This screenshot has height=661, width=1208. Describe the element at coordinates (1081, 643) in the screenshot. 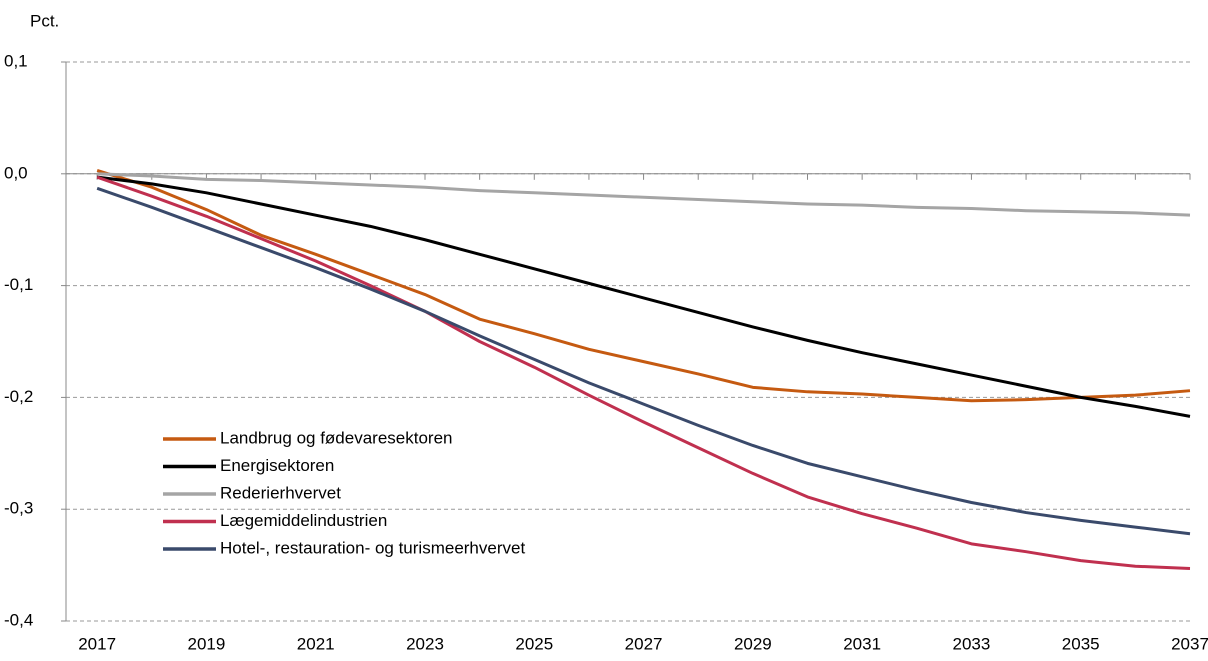

I see `x-tick-label: 2035` at that location.